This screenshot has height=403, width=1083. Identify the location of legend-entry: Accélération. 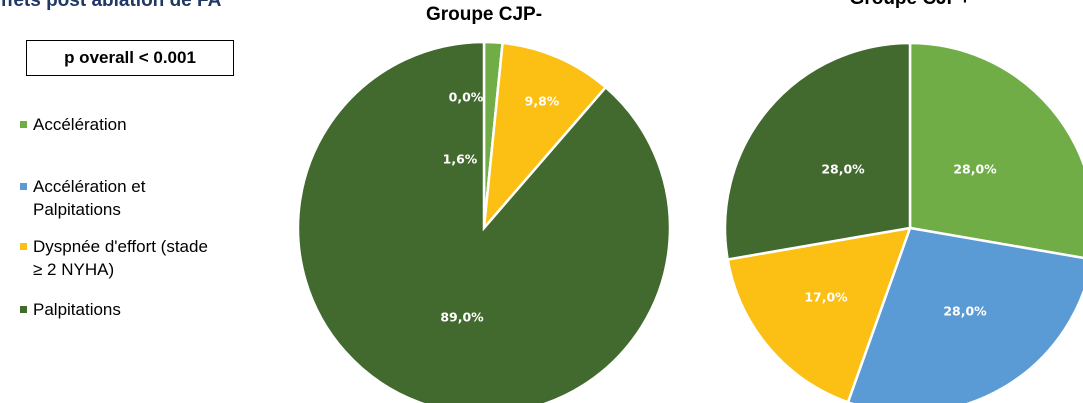
(115, 124).